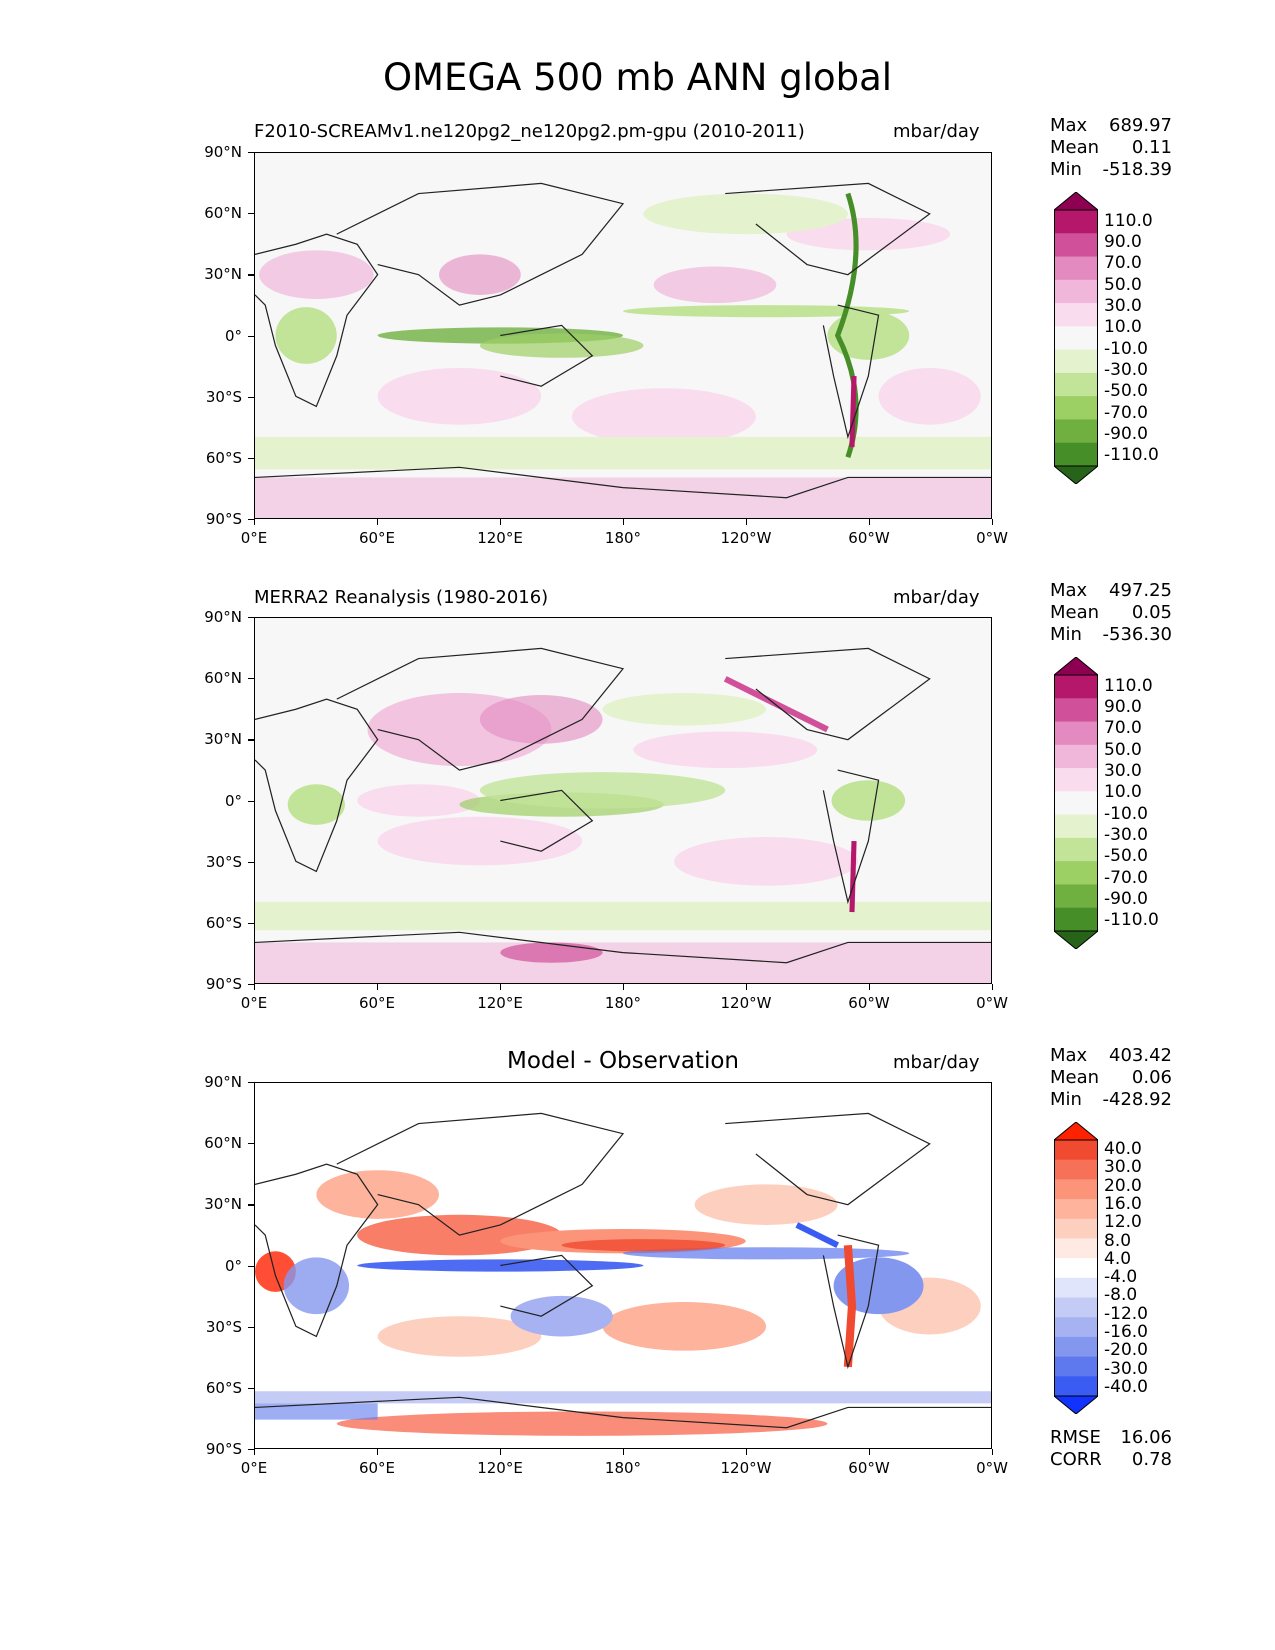  What do you see at coordinates (992, 1468) in the screenshot?
I see `x-tick-label: 0°W` at bounding box center [992, 1468].